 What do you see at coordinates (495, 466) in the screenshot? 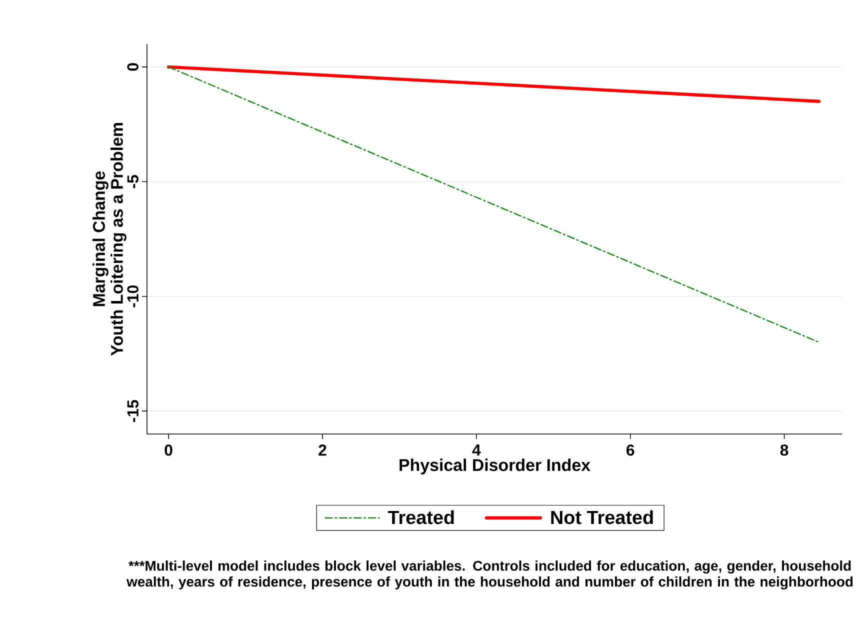
I see `x-axis-title: Physical Disorder Index` at bounding box center [495, 466].